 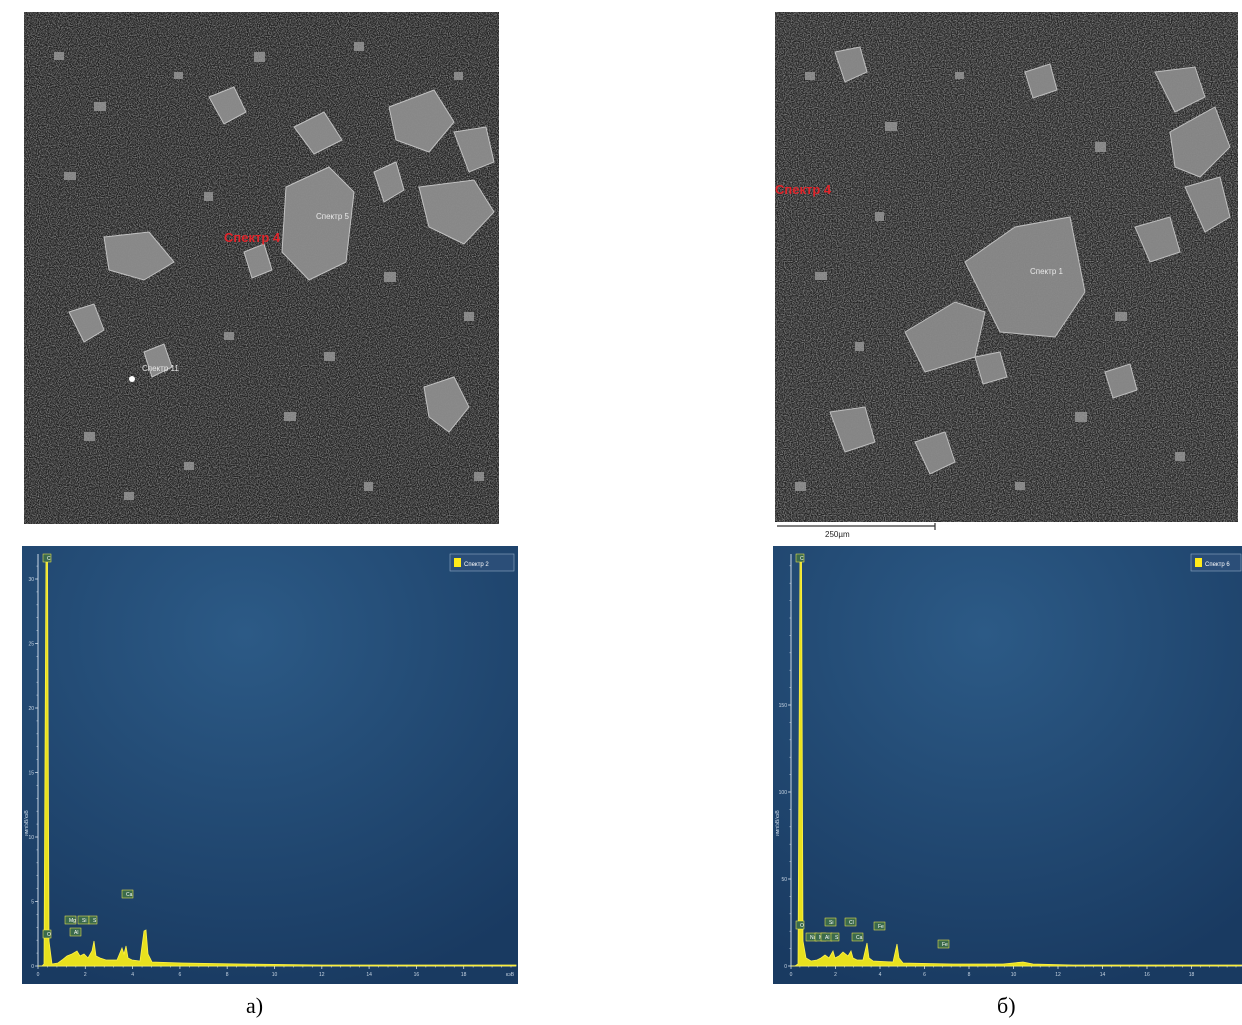 I want to click on sem-label-spectrum-1-b: Спектр 1, so click(x=1046, y=271).